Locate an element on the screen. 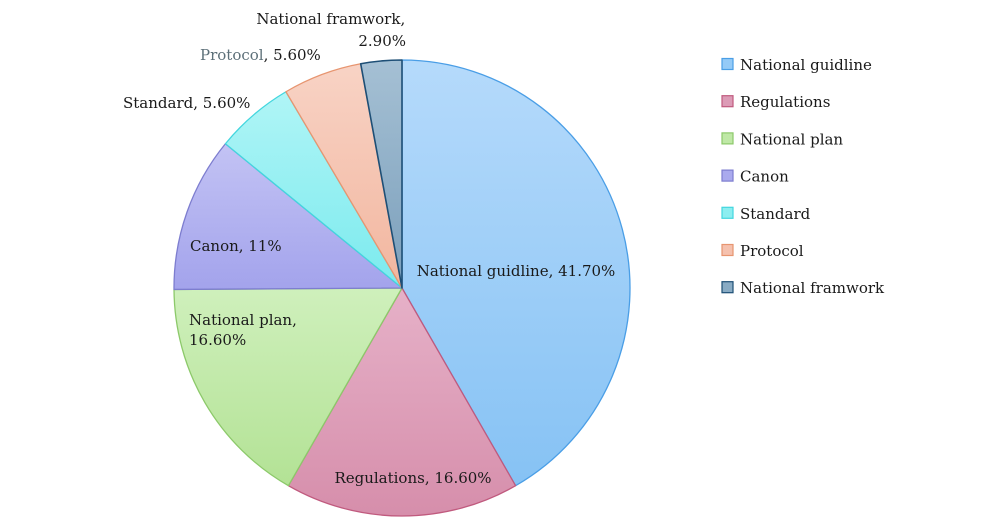 This screenshot has height=521, width=1000. legend-swatch-national-framwork is located at coordinates (727, 287).